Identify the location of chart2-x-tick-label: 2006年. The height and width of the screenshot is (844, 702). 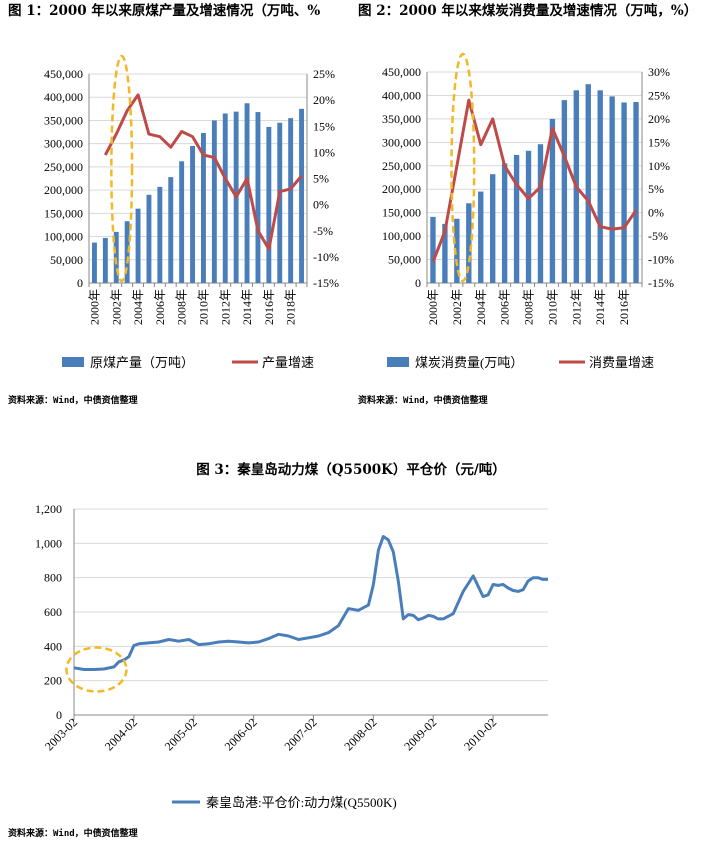
(505, 307).